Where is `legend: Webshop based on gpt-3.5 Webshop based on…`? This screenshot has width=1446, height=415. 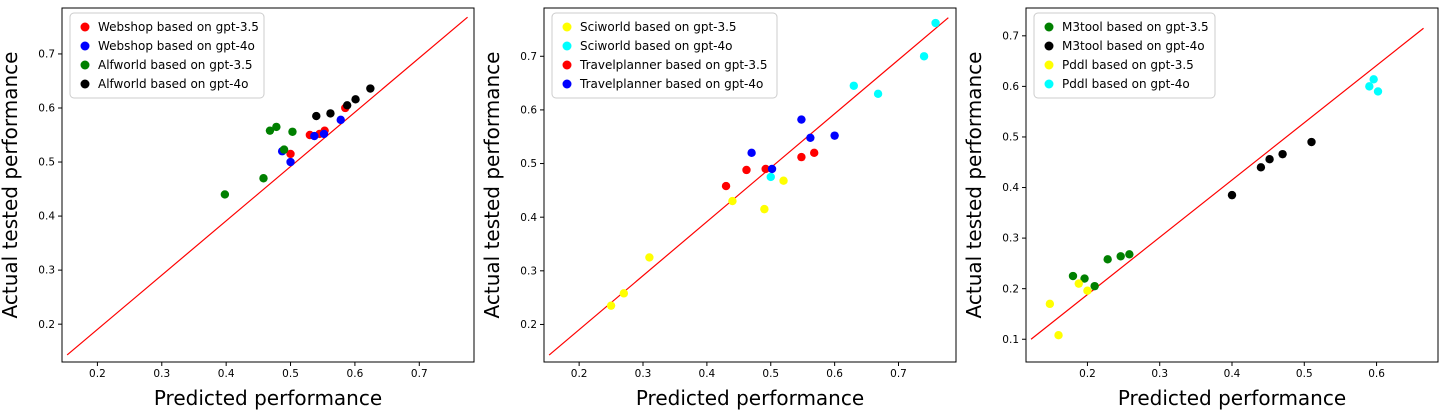
legend: Webshop based on gpt-3.5 Webshop based on… is located at coordinates (167, 55).